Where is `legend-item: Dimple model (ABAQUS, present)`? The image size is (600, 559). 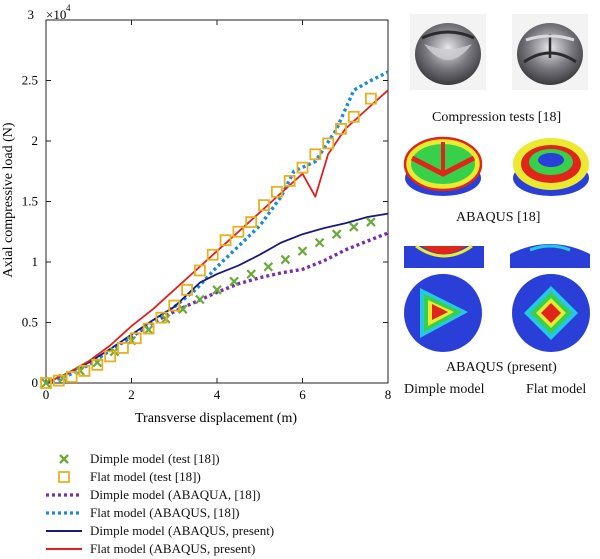 legend-item: Dimple model (ABAQUS, present) is located at coordinates (184, 531).